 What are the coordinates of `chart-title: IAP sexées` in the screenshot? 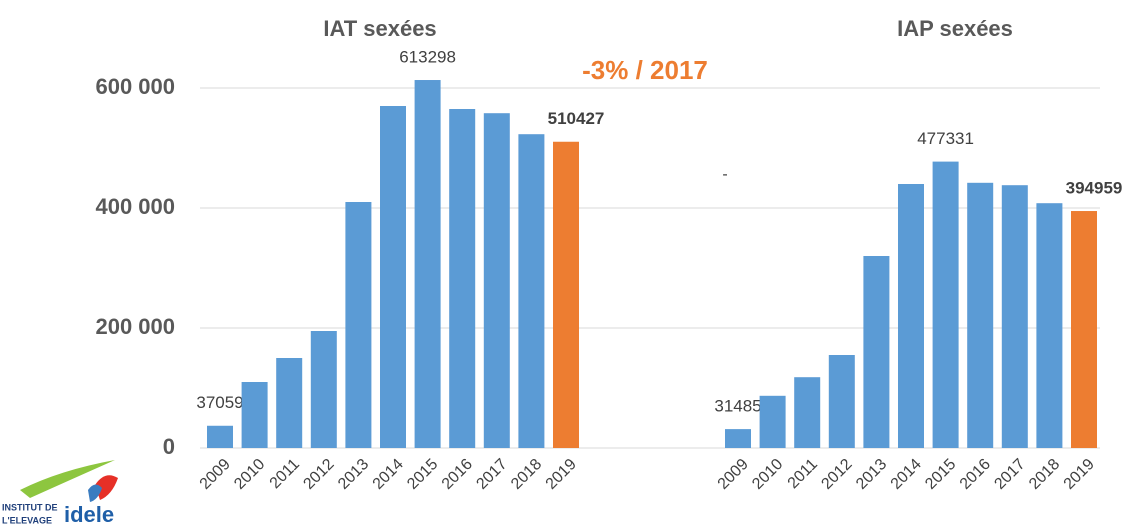 It's located at (955, 28).